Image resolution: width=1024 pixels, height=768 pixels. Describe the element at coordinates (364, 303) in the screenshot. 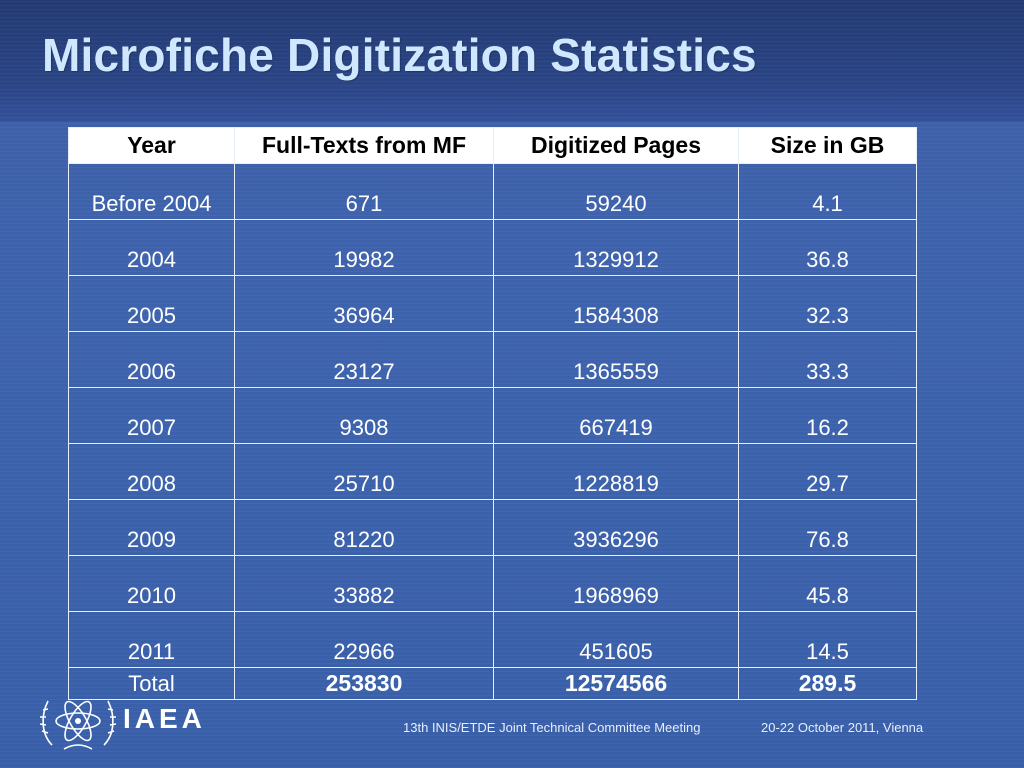

I see `cell-full-texts: 36964` at that location.